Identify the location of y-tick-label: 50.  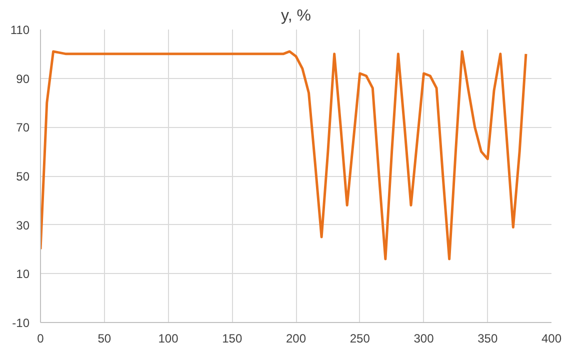
(23, 177).